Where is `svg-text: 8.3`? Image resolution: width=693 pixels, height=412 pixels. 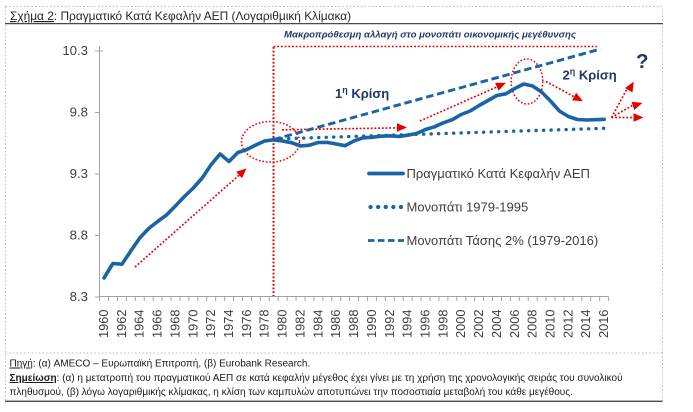 svg-text: 8.3 is located at coordinates (79, 296).